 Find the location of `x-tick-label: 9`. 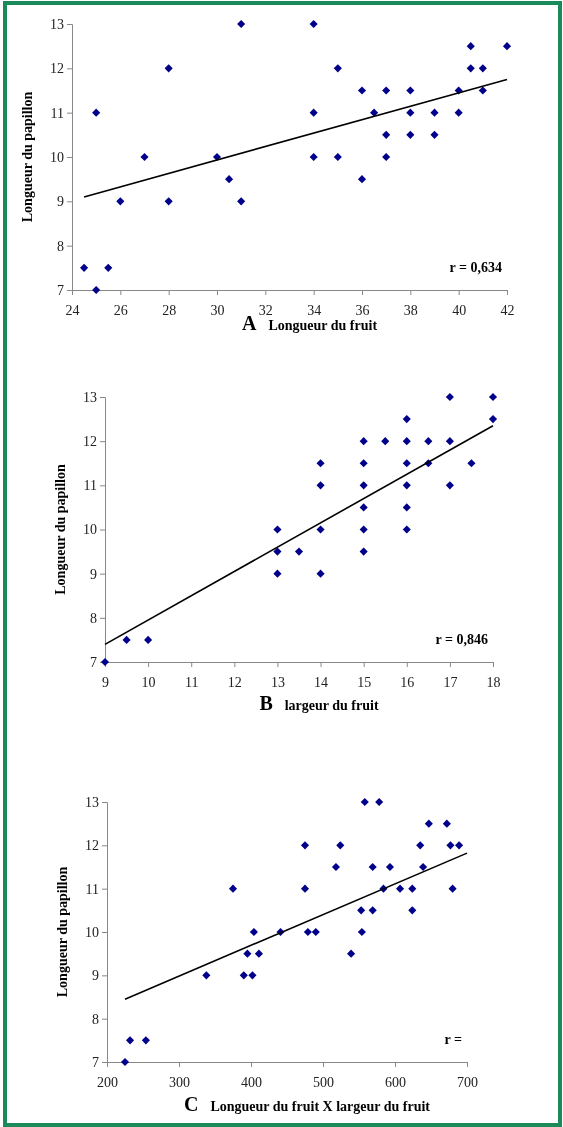

x-tick-label: 9 is located at coordinates (105, 682).